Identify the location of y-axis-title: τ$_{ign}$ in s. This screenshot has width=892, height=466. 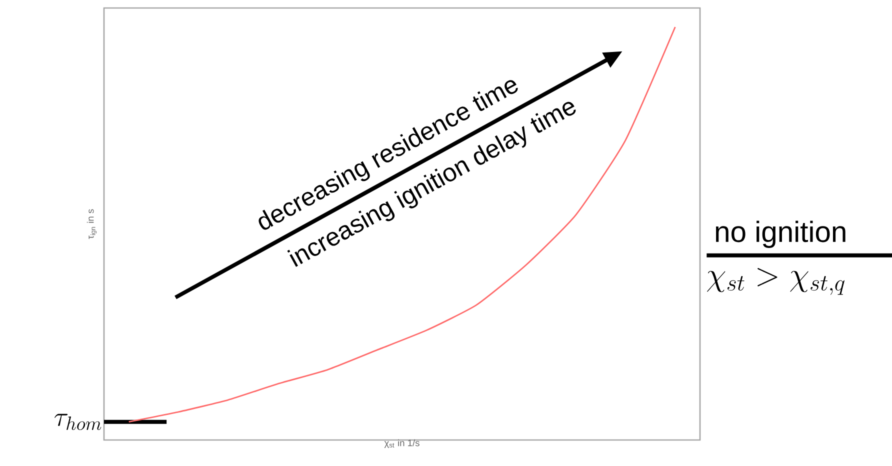
(91, 224).